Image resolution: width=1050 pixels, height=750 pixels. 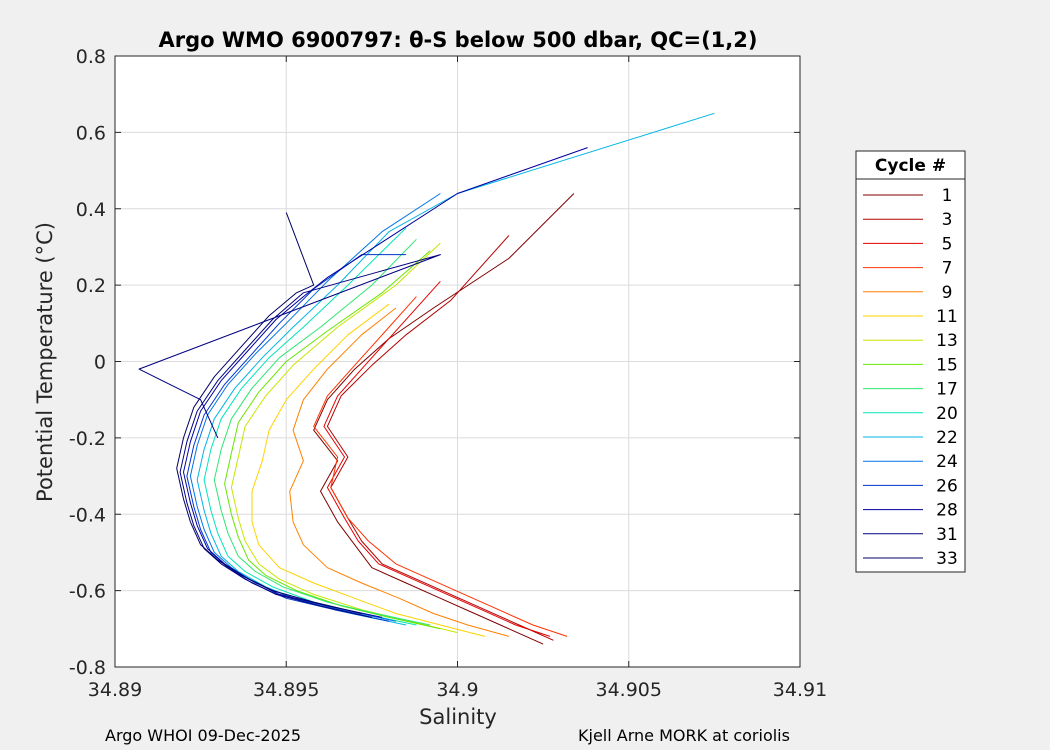 What do you see at coordinates (947, 390) in the screenshot?
I see `legend-label-cycle-17: 17` at bounding box center [947, 390].